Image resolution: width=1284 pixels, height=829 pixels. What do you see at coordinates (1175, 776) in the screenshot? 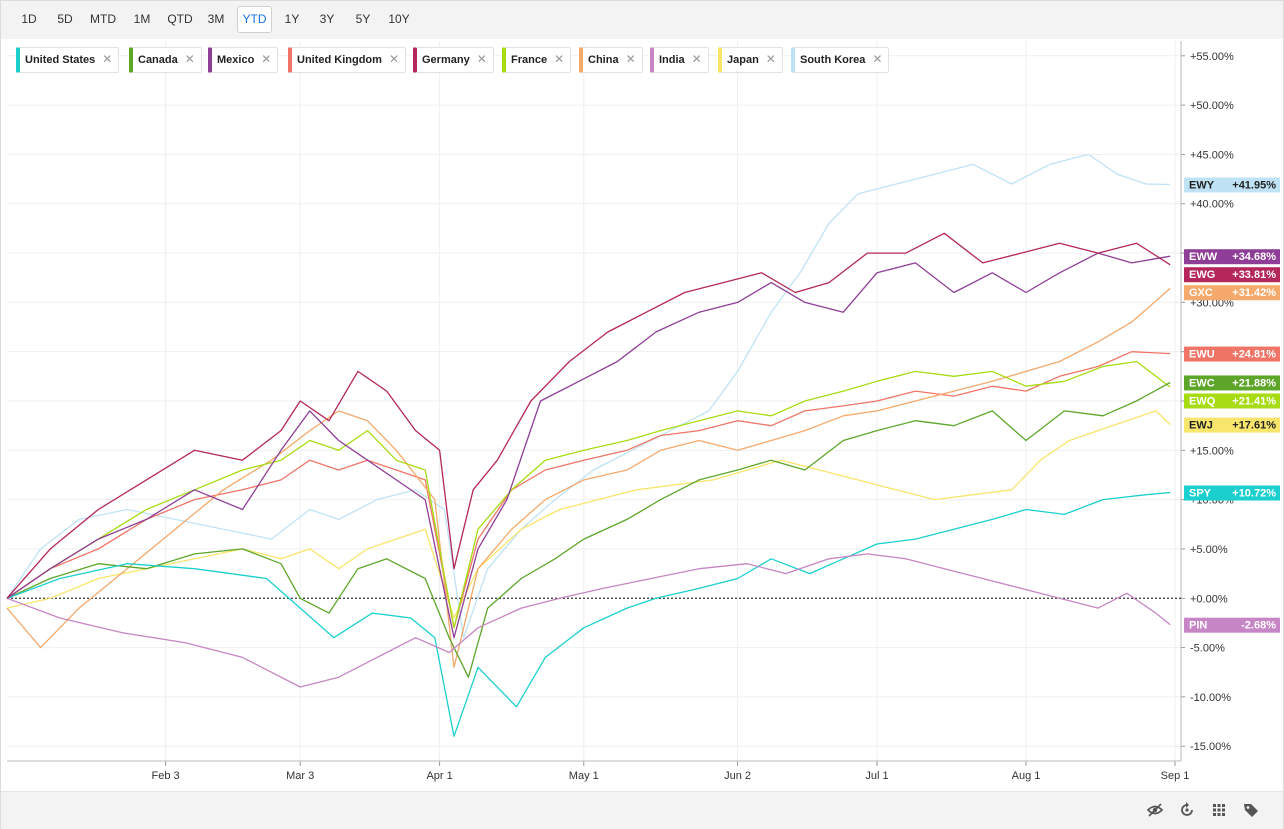
I see `x-tick-label: Sep 1` at bounding box center [1175, 776].